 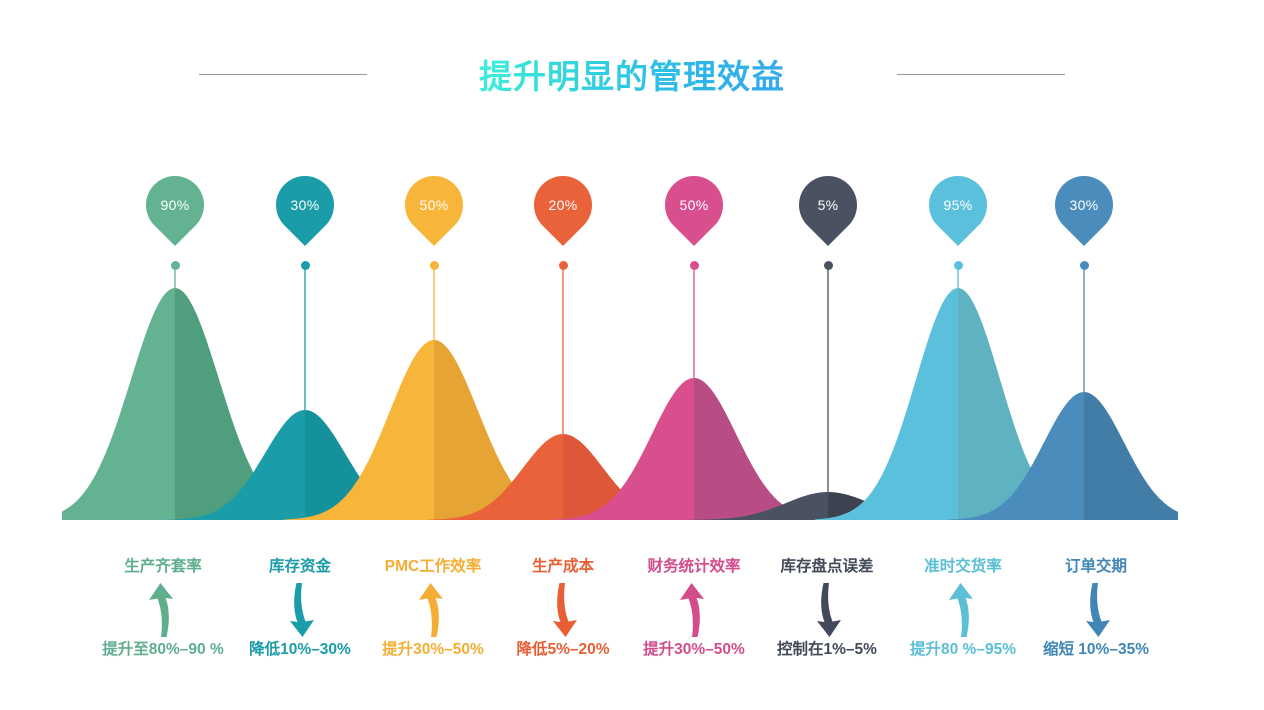 I want to click on legend-item-3: PMC工作效率 提升30%–50%, so click(x=433, y=608).